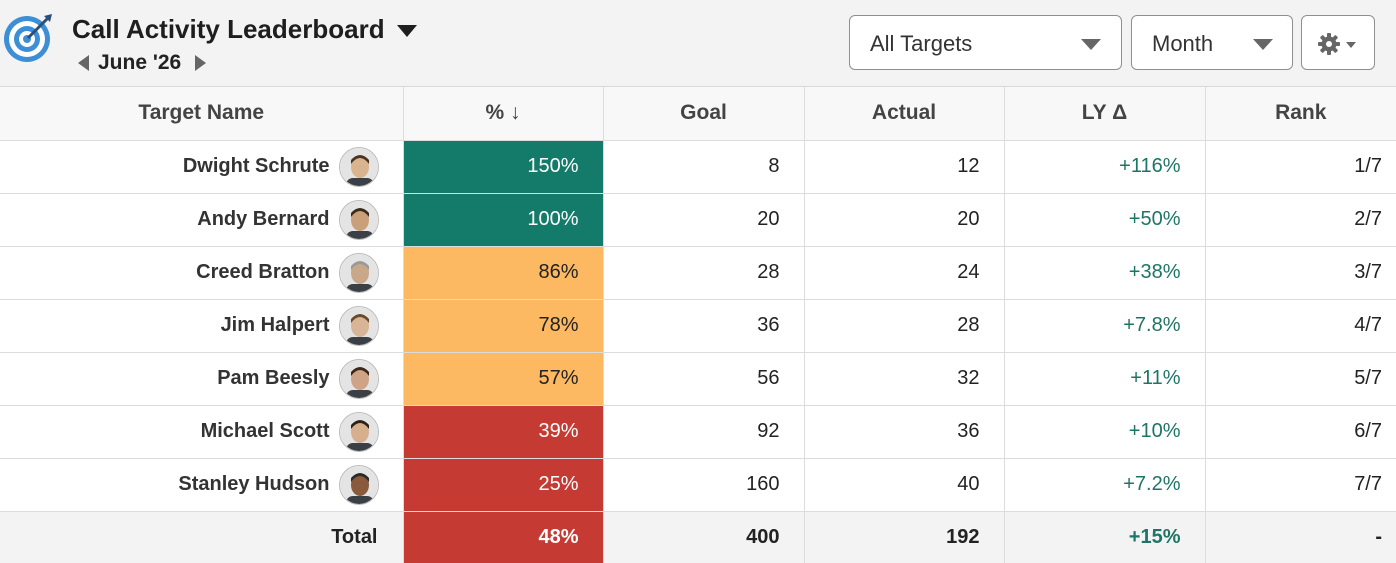 This screenshot has width=1396, height=563. What do you see at coordinates (503, 432) in the screenshot?
I see `percent-cell: 39%` at bounding box center [503, 432].